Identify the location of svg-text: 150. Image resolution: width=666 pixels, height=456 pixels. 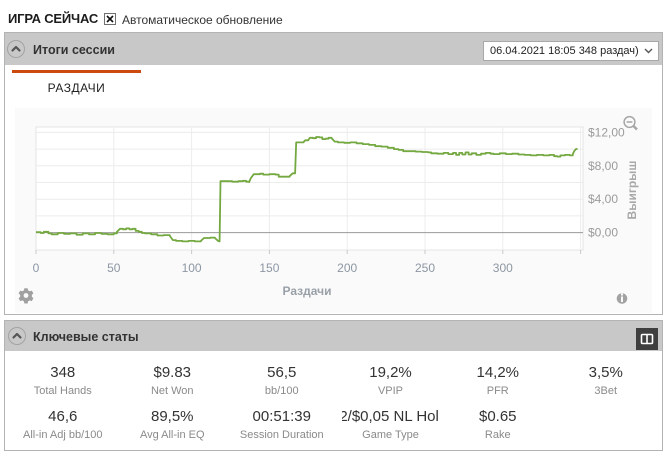
(269, 268).